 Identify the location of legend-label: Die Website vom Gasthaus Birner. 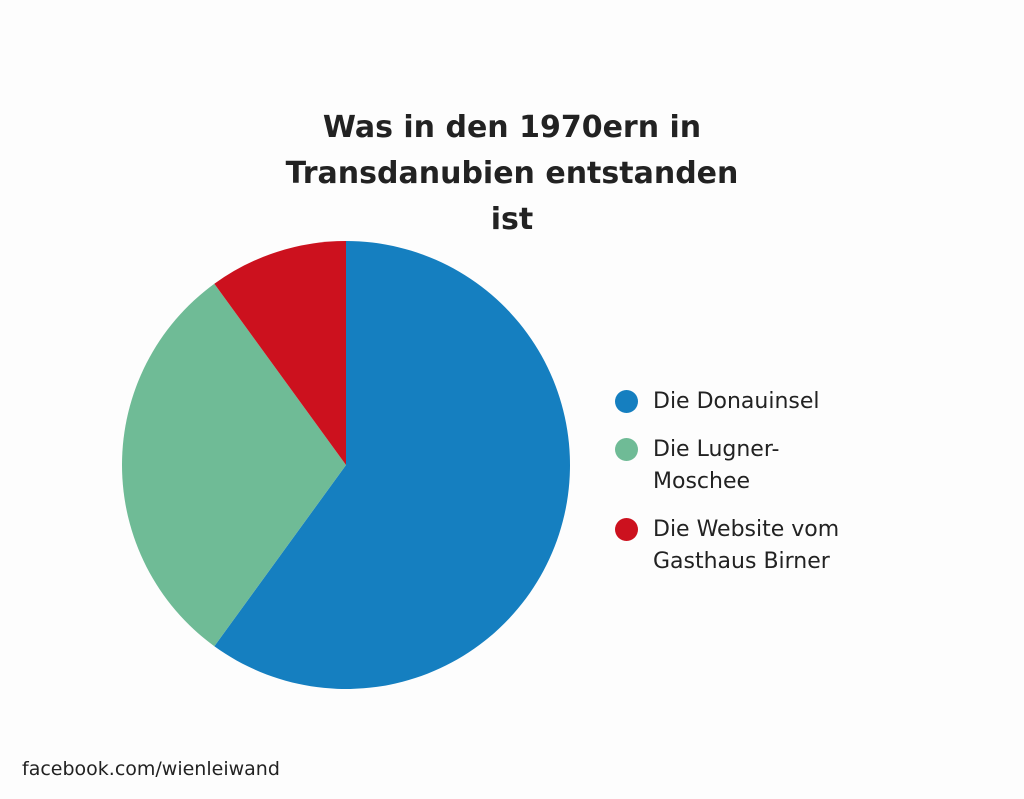
(746, 545).